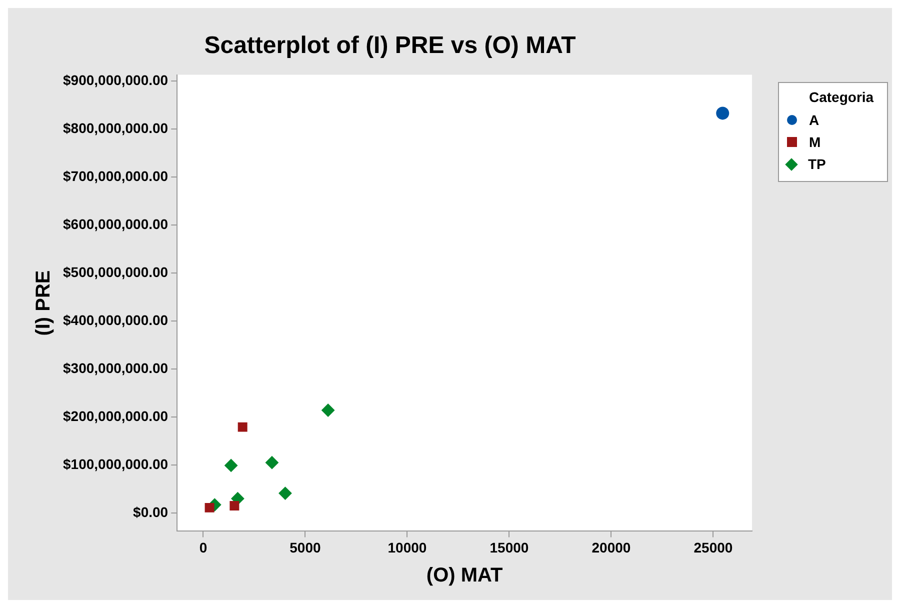  What do you see at coordinates (115, 416) in the screenshot?
I see `y-tick-label: $200,000,000.00` at bounding box center [115, 416].